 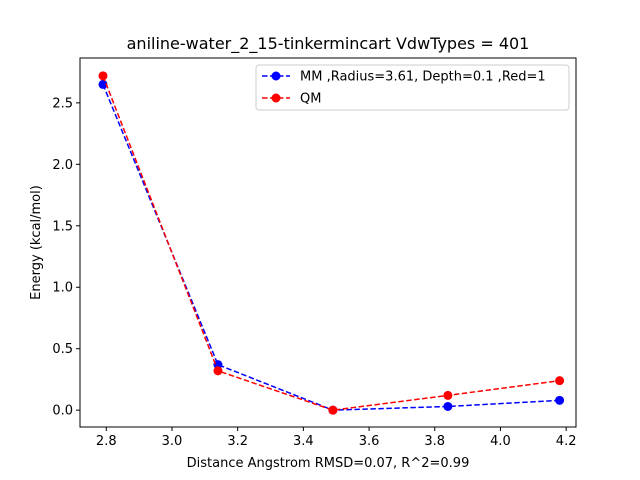 What do you see at coordinates (62, 165) in the screenshot?
I see `y-tick-label: 2.0` at bounding box center [62, 165].